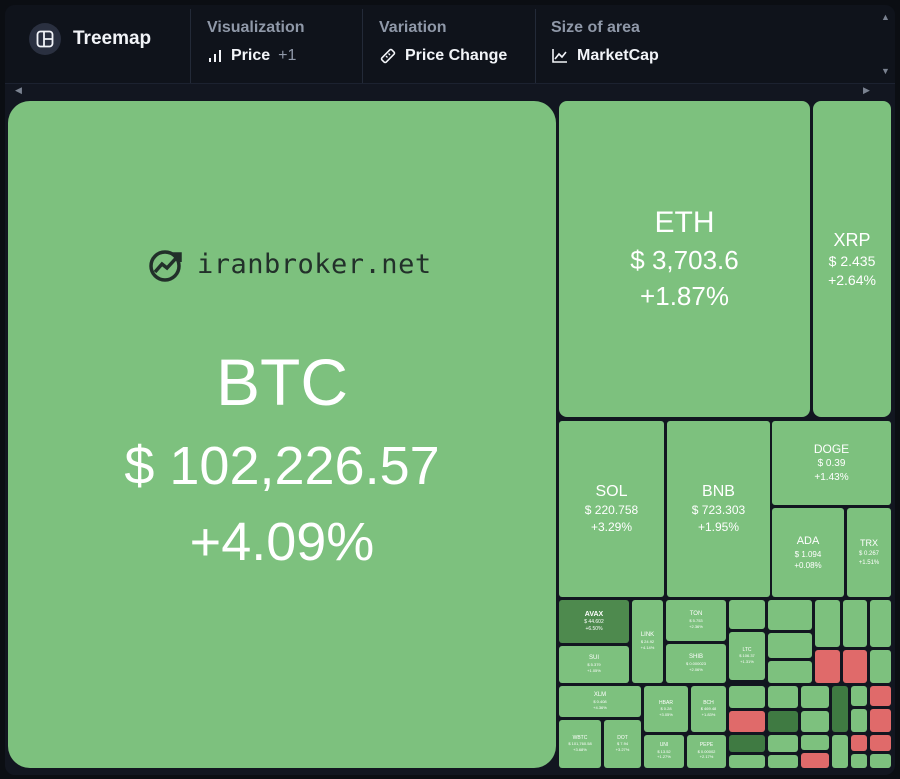 The width and height of the screenshot is (900, 779). I want to click on tile-price: $ 13.52, so click(664, 751).